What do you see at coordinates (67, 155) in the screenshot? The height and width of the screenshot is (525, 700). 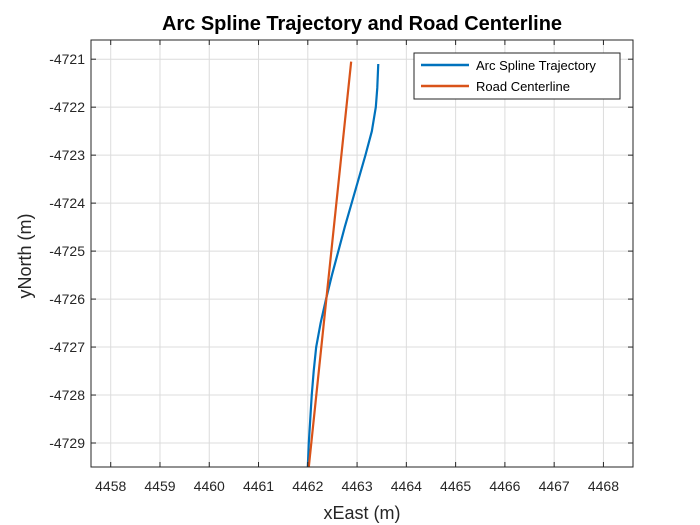 I see `y-tick-label: -4723` at bounding box center [67, 155].